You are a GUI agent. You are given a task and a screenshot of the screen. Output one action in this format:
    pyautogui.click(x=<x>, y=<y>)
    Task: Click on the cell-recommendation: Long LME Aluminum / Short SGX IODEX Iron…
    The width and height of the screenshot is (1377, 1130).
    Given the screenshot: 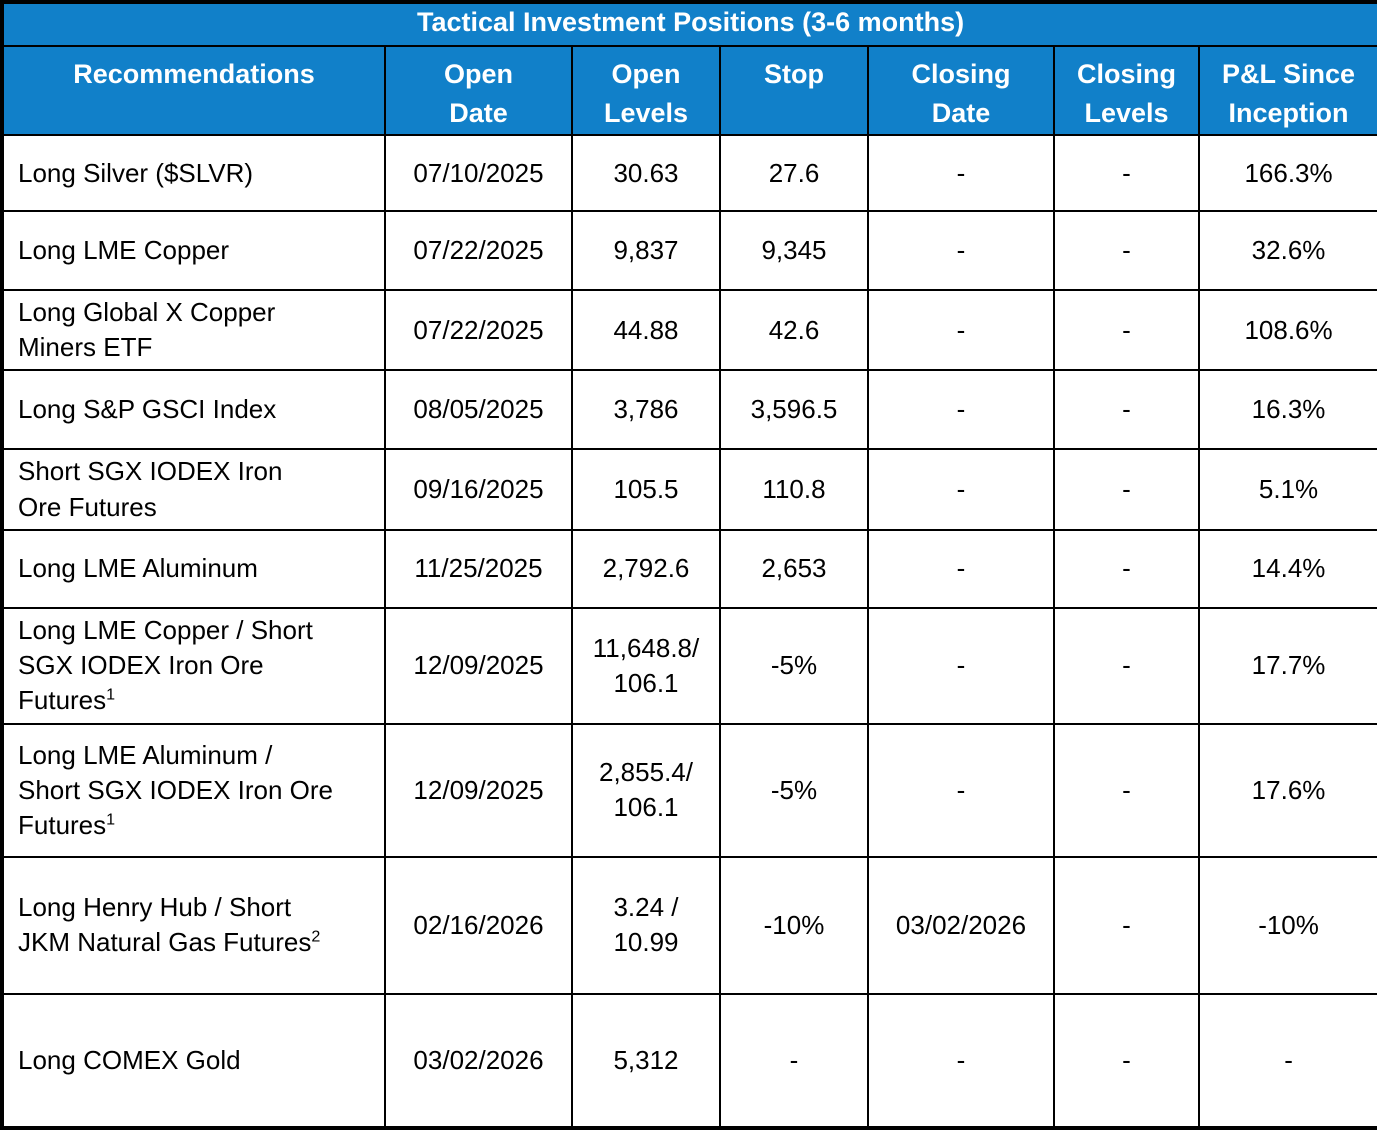 What is the action you would take?
    pyautogui.click(x=193, y=790)
    